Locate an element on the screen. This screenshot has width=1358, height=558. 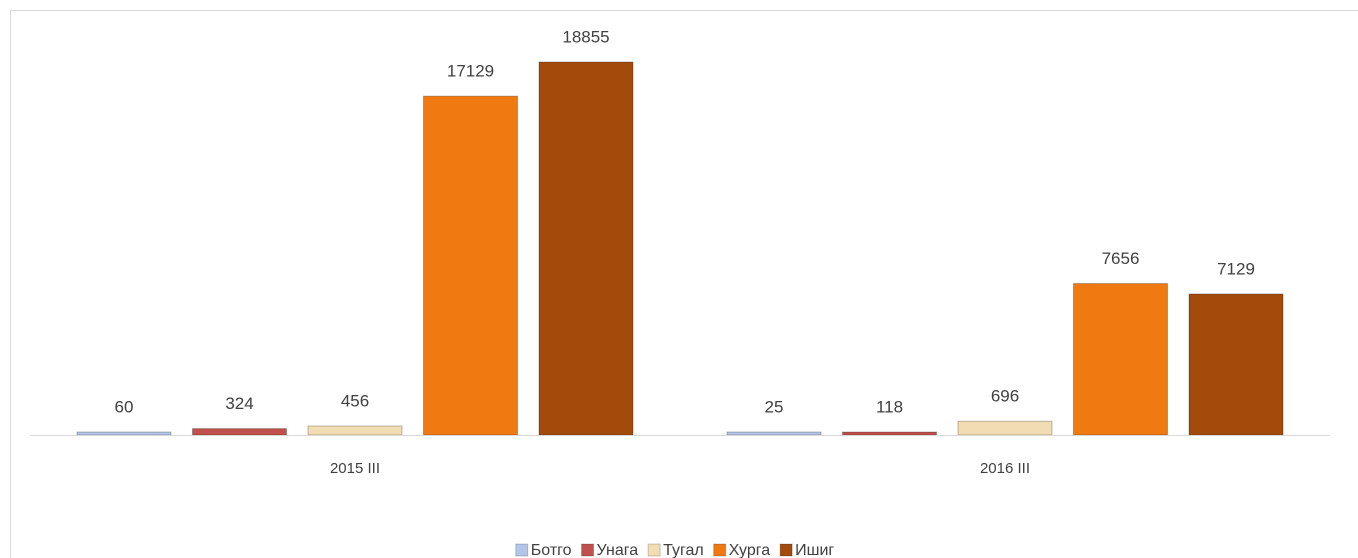
x-tick-label: 2015 III is located at coordinates (355, 468).